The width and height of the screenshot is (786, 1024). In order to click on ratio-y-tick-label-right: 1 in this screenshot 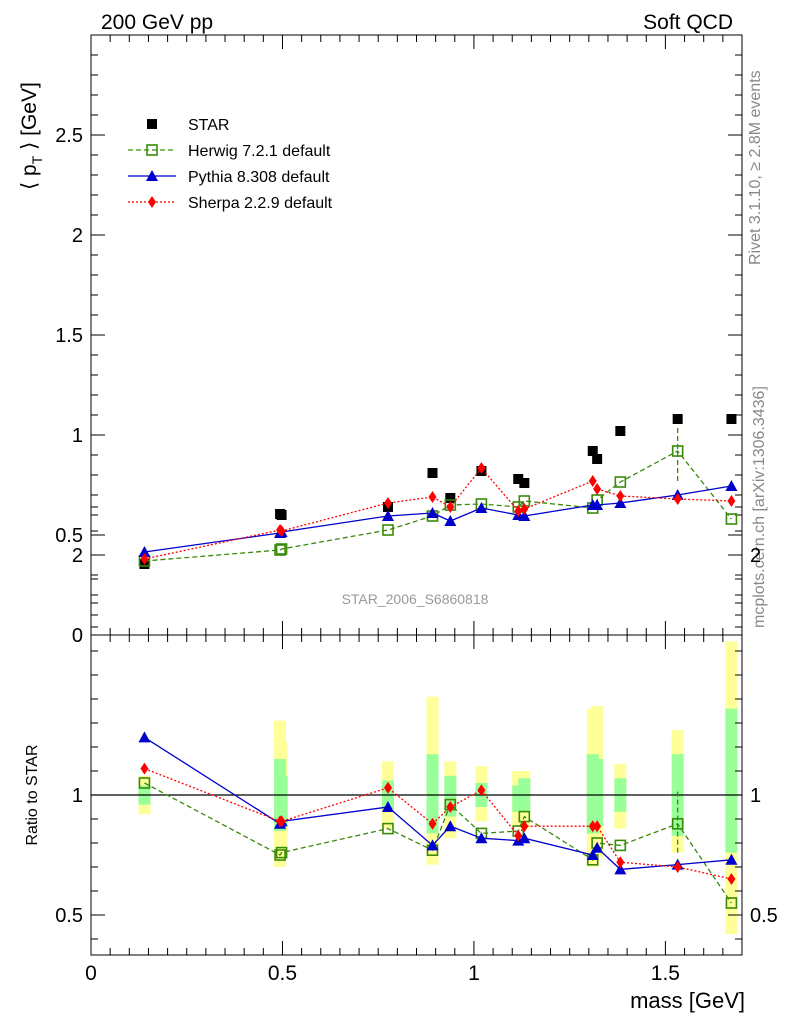, I will do `click(755, 796)`.